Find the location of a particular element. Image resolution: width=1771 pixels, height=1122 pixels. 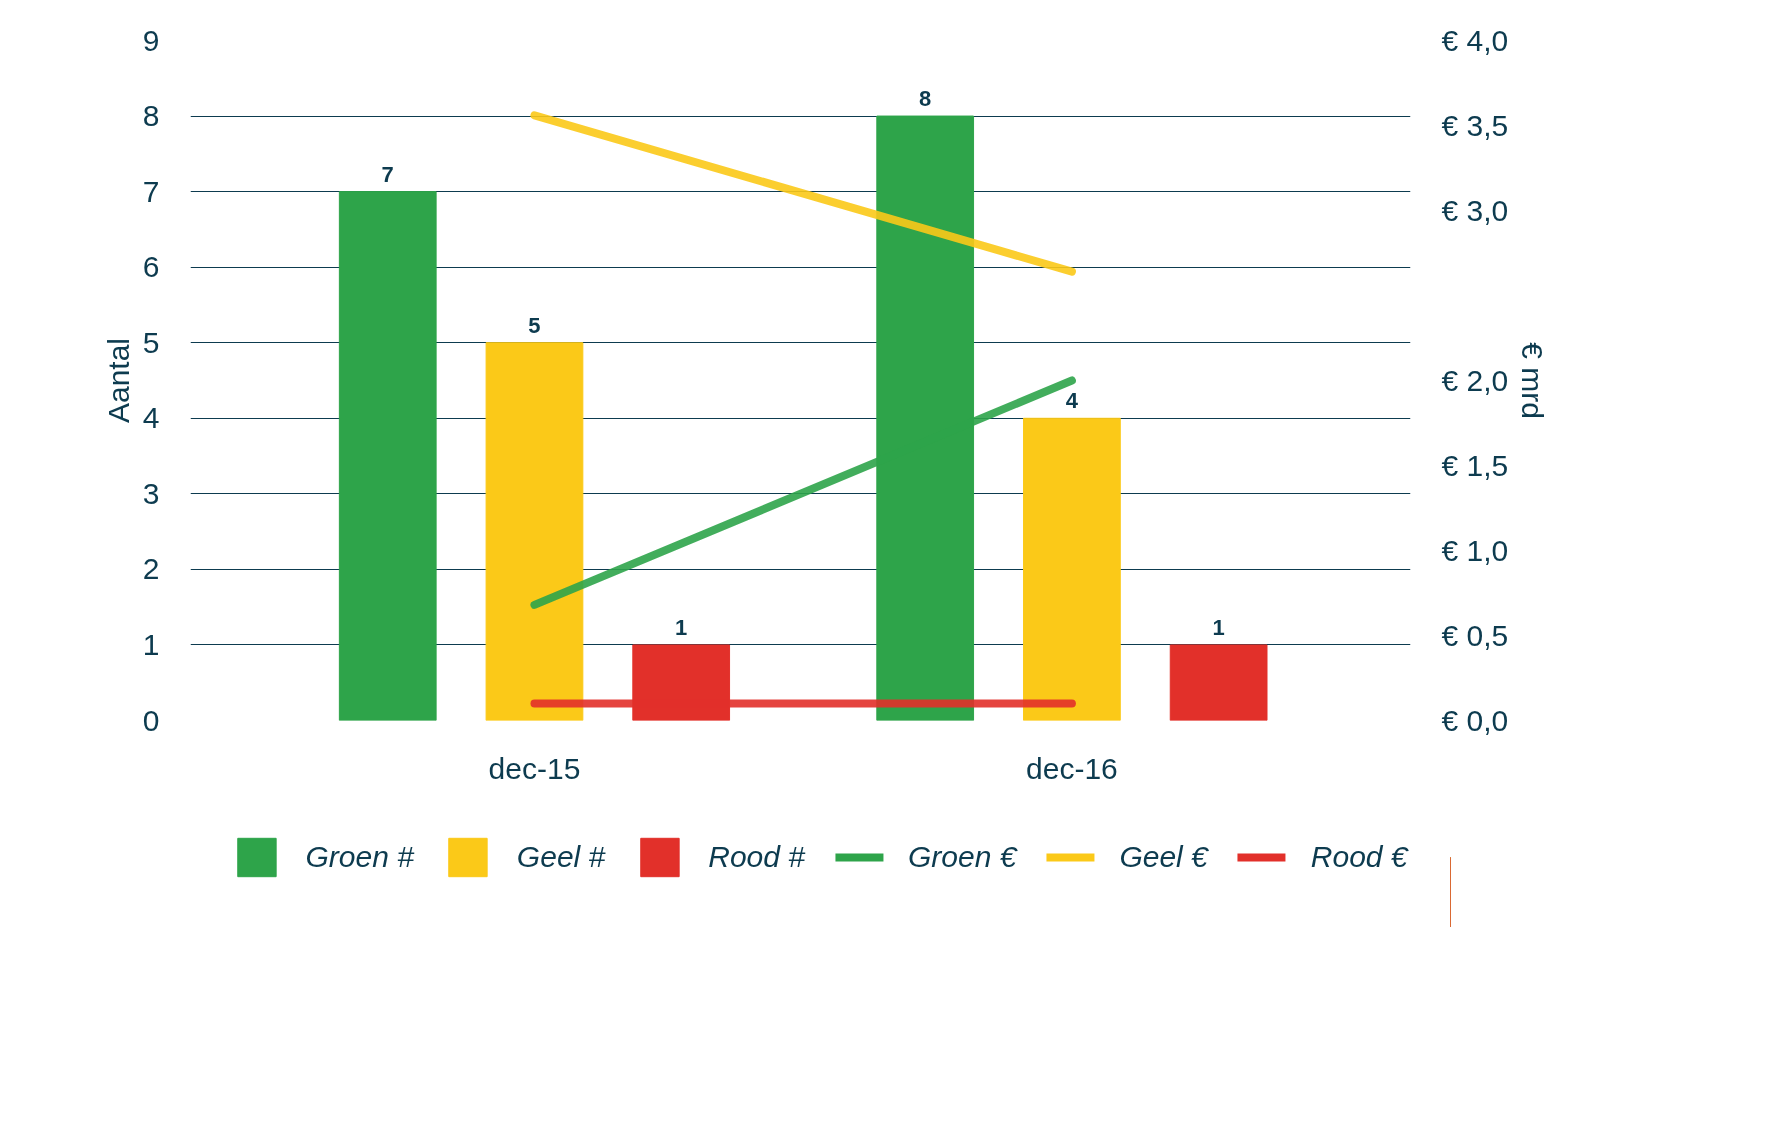

y-tick-label: 4 is located at coordinates (151, 418).